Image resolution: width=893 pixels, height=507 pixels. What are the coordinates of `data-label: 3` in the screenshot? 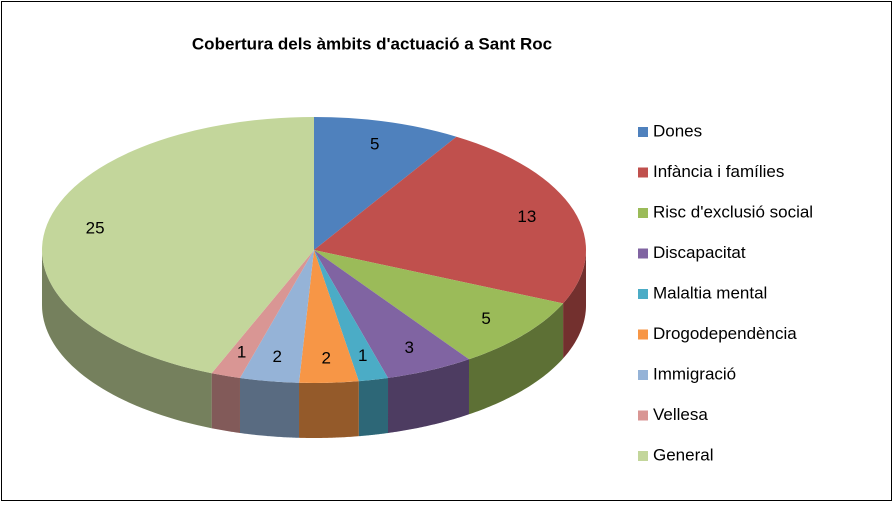 It's located at (408, 347).